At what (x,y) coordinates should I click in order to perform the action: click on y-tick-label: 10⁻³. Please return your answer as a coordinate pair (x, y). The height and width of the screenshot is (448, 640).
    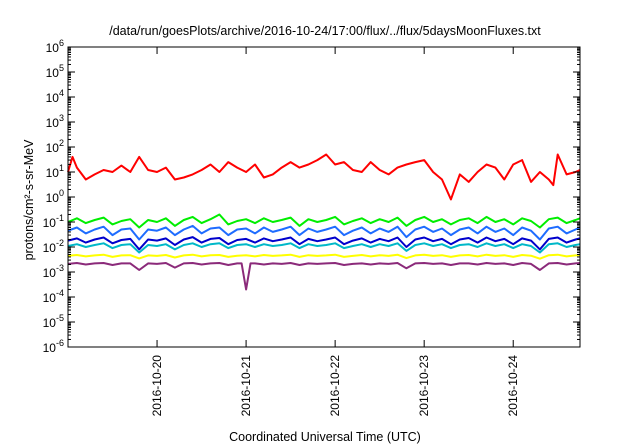
    Looking at the image, I should click on (53, 271).